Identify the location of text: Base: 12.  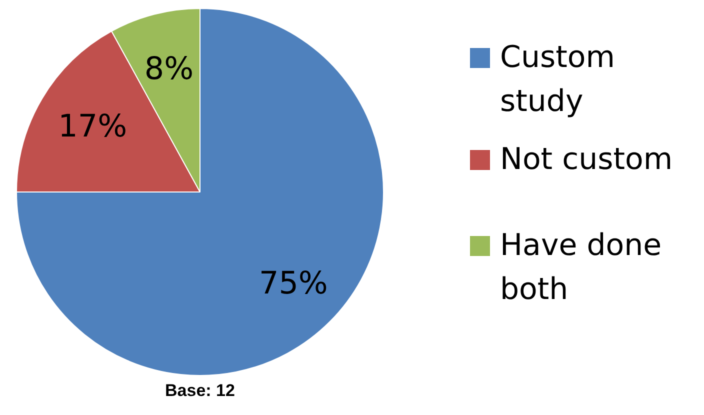
(200, 391).